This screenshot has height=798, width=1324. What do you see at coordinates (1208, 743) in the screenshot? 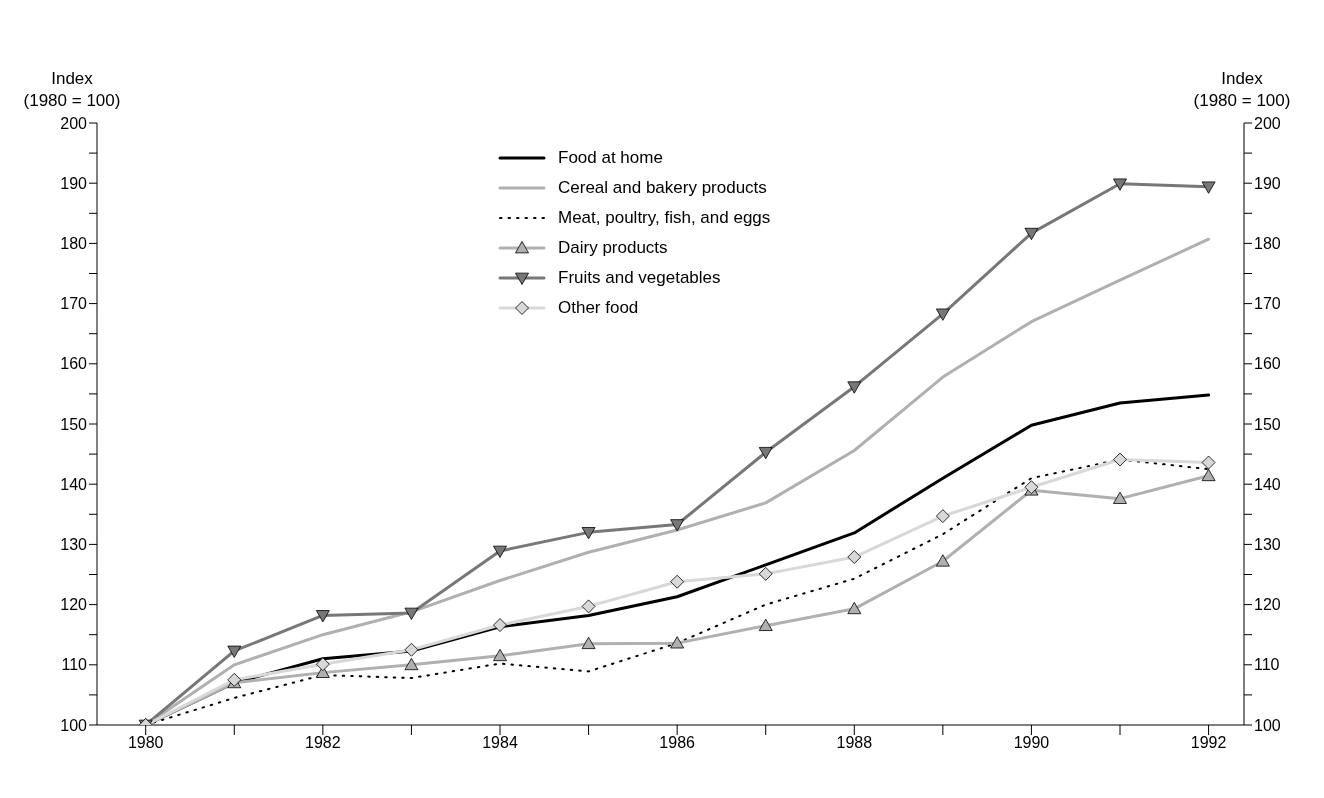
I see `x-tick-label: 1992` at bounding box center [1208, 743].